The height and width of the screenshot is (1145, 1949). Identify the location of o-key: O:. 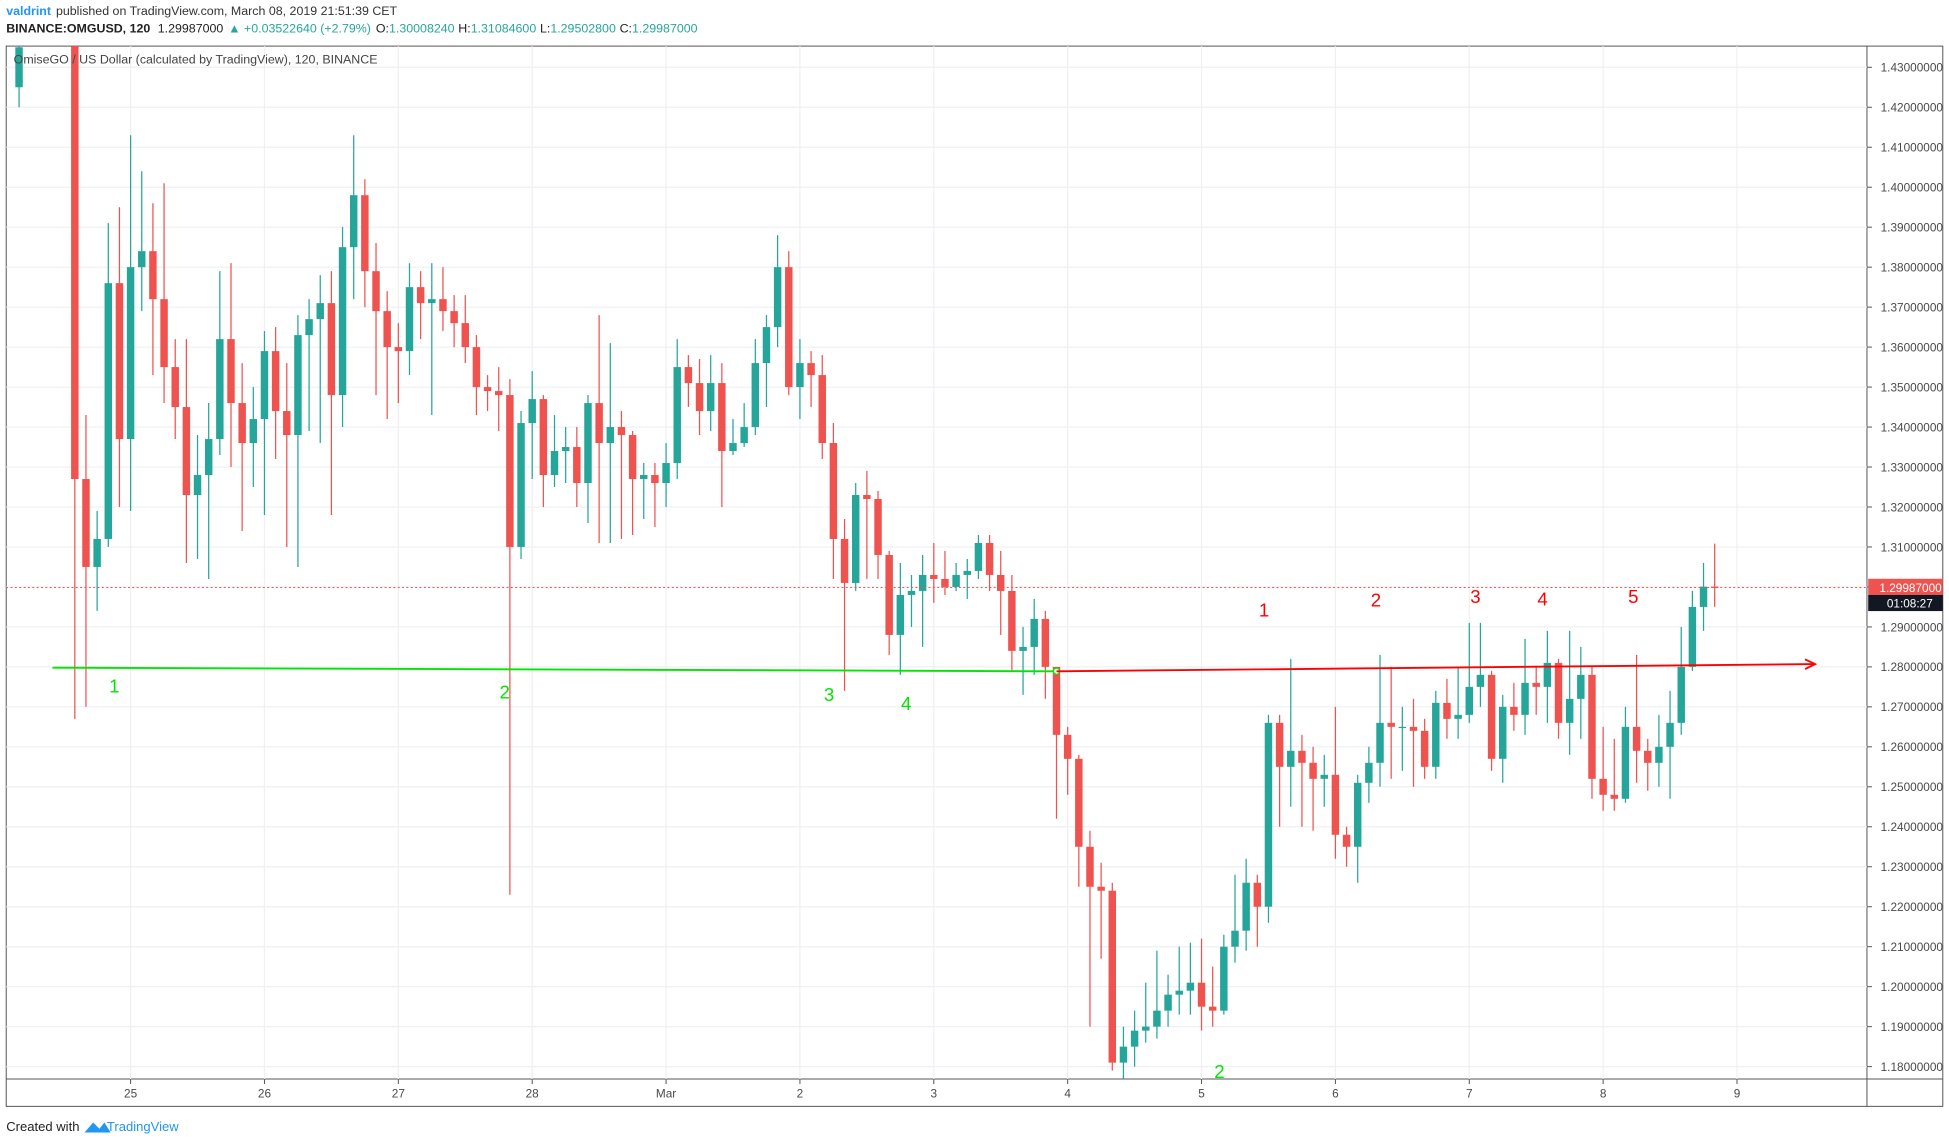
(382, 28).